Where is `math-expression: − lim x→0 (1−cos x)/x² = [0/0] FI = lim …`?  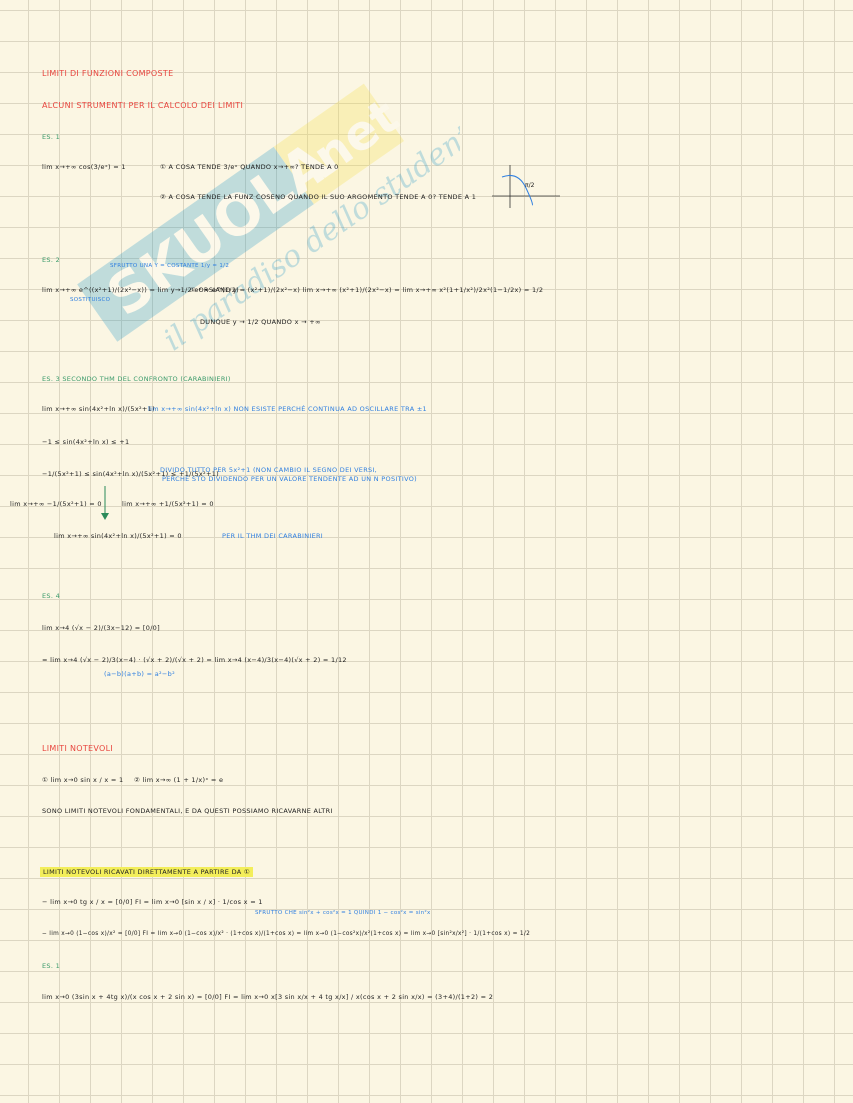 math-expression: − lim x→0 (1−cos x)/x² = [0/0] FI = lim … is located at coordinates (286, 934).